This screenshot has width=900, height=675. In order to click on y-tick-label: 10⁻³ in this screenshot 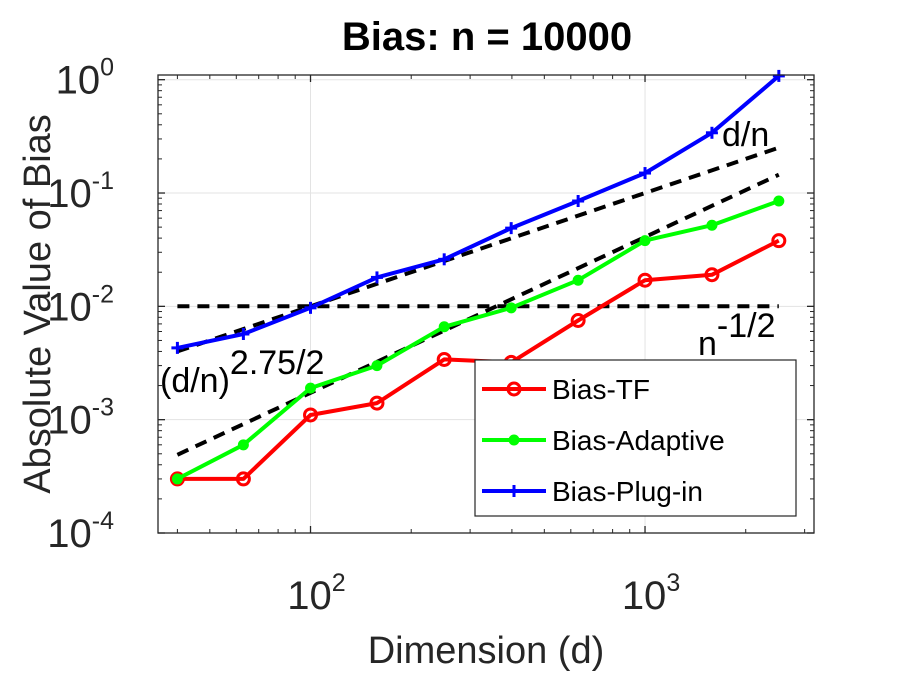, I will do `click(80, 418)`.